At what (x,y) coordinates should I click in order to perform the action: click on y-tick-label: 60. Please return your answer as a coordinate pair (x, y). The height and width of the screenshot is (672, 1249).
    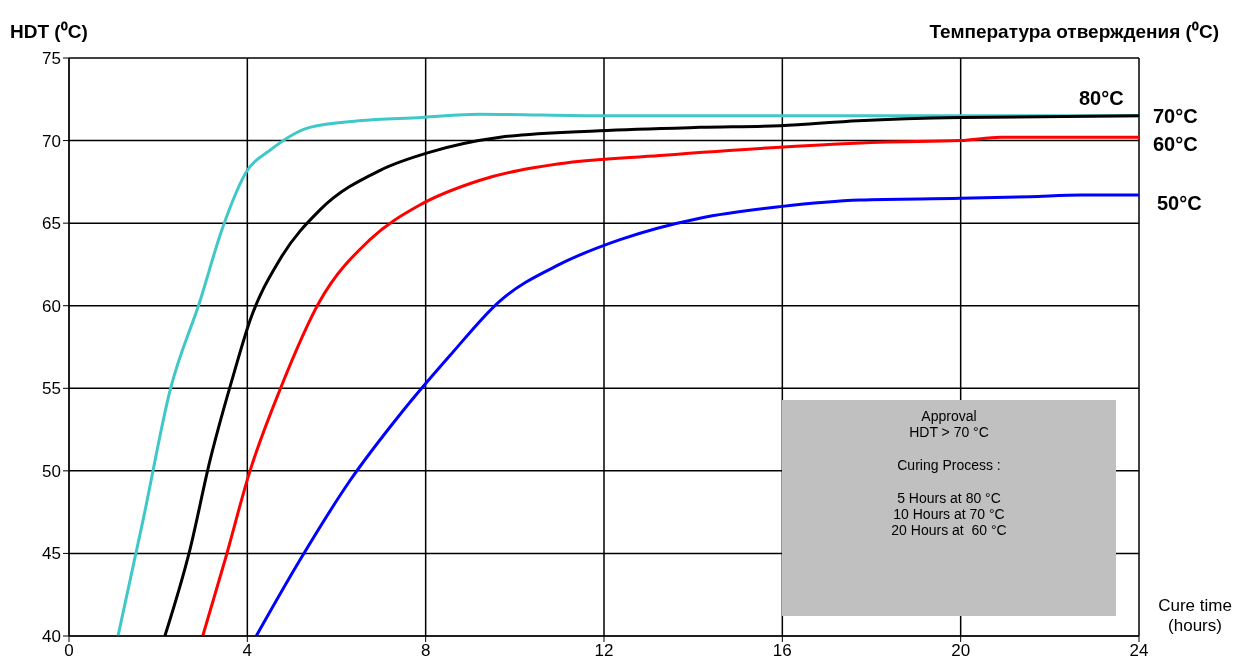
    Looking at the image, I should click on (51, 306).